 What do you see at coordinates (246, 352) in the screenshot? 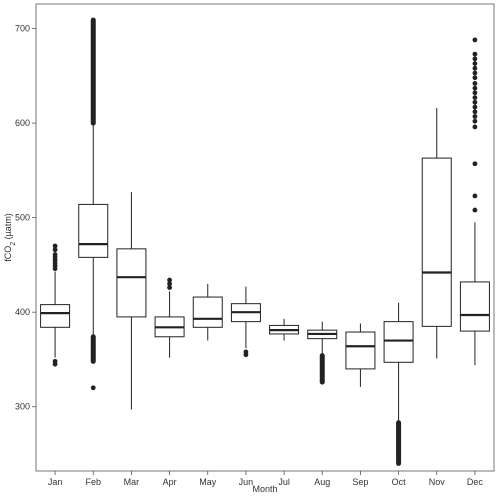
I see `outlier-point-jun` at bounding box center [246, 352].